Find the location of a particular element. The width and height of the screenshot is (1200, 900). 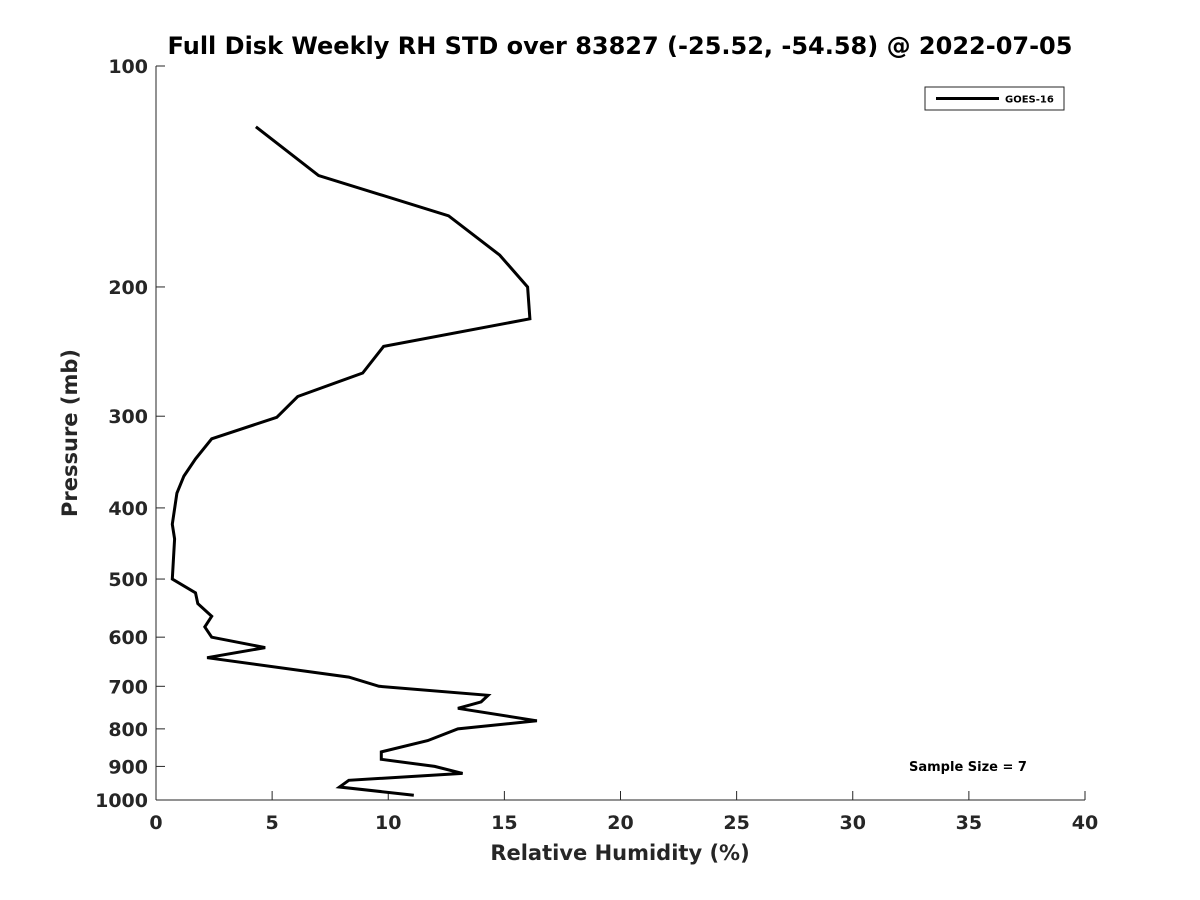

x-ticks: 0 5 10 15 20 25 30 35 40 is located at coordinates (623, 812).